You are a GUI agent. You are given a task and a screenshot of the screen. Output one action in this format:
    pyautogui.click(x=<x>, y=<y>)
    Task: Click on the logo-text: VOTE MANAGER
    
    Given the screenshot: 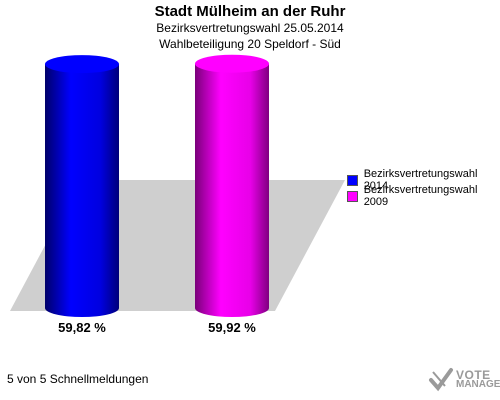 What is the action you would take?
    pyautogui.click(x=478, y=379)
    